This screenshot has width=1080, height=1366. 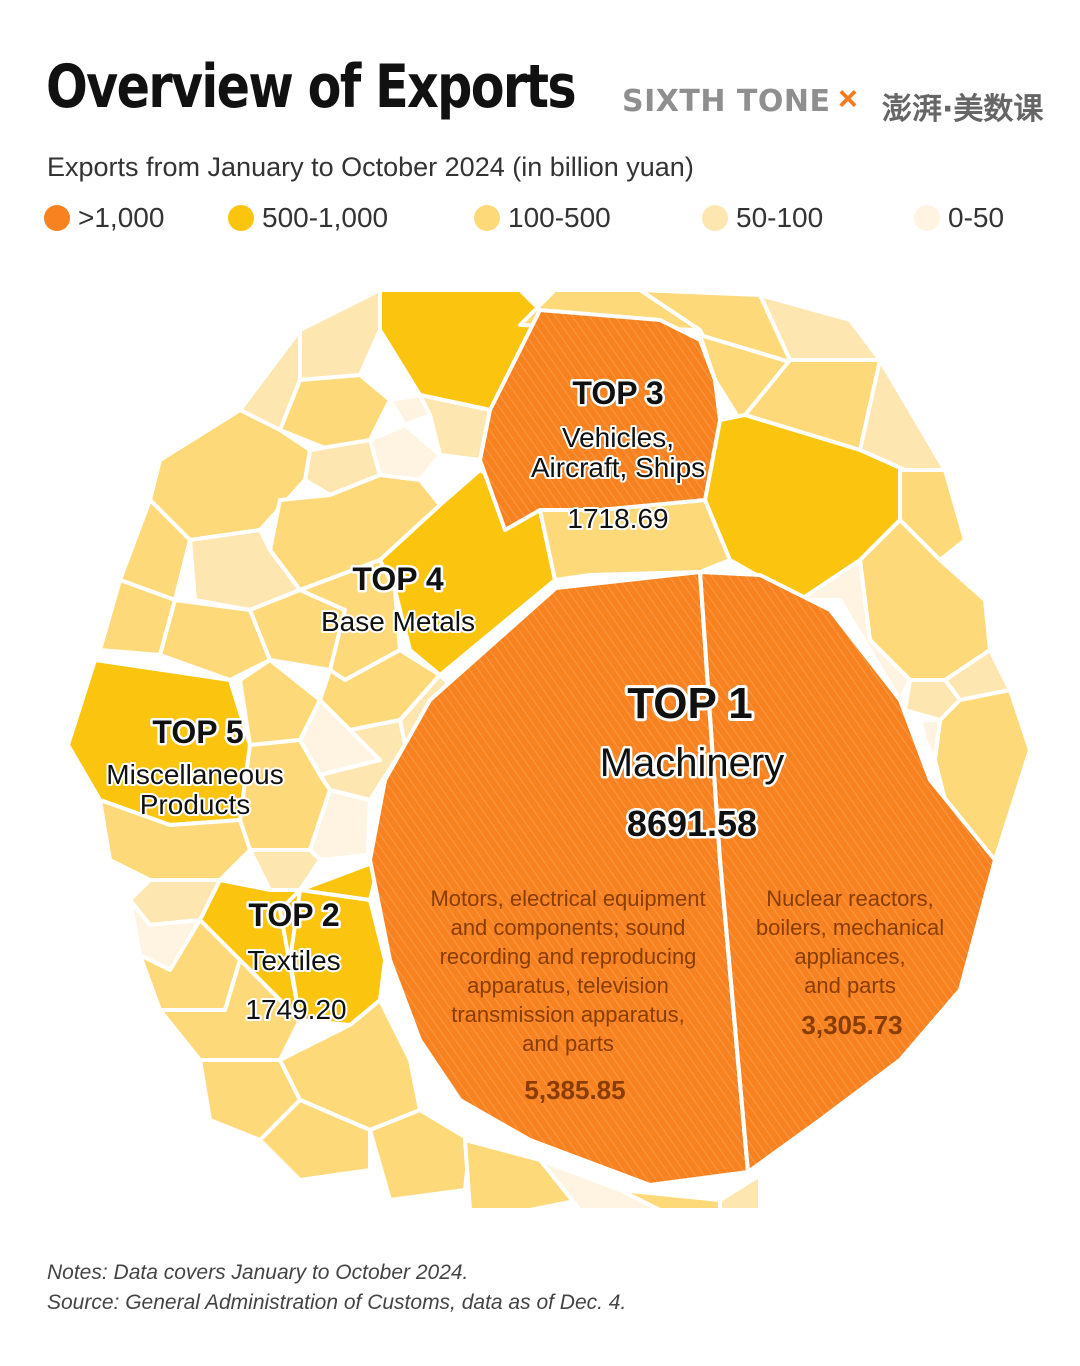 What do you see at coordinates (850, 898) in the screenshot?
I see `label-machinery-nuclear-name: Nuclear reactors,` at bounding box center [850, 898].